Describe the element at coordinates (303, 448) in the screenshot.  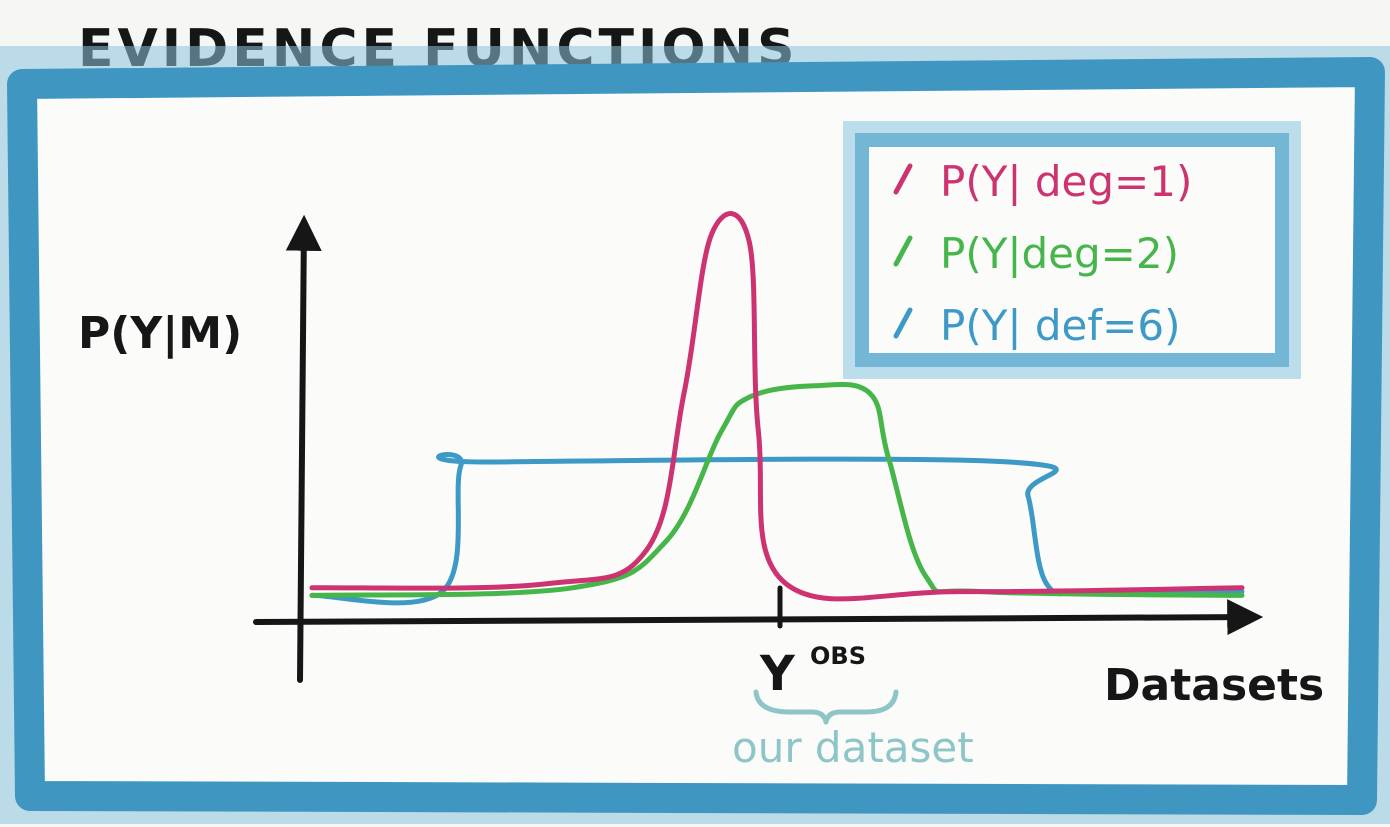
I see `y-axis` at that location.